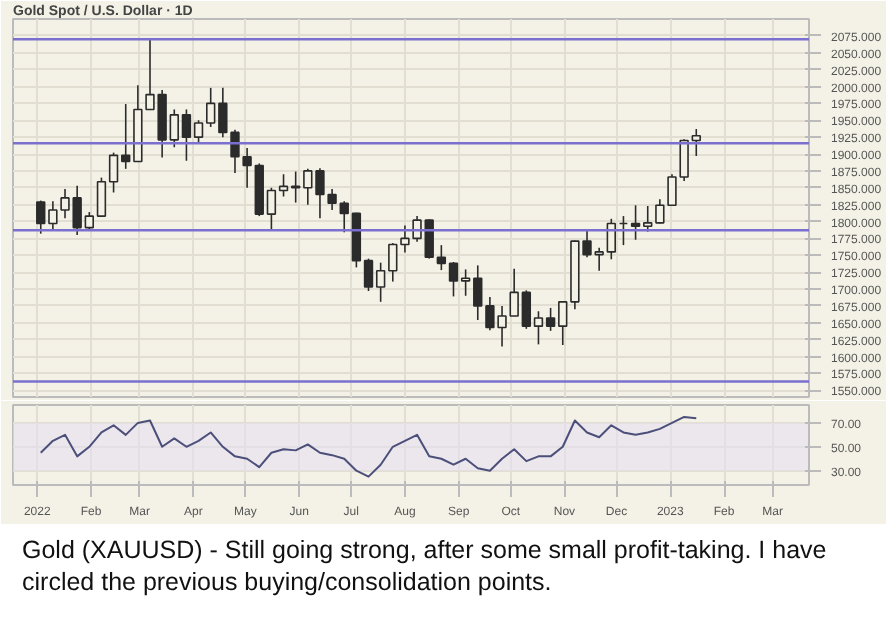  I want to click on line-series, so click(368, 446).